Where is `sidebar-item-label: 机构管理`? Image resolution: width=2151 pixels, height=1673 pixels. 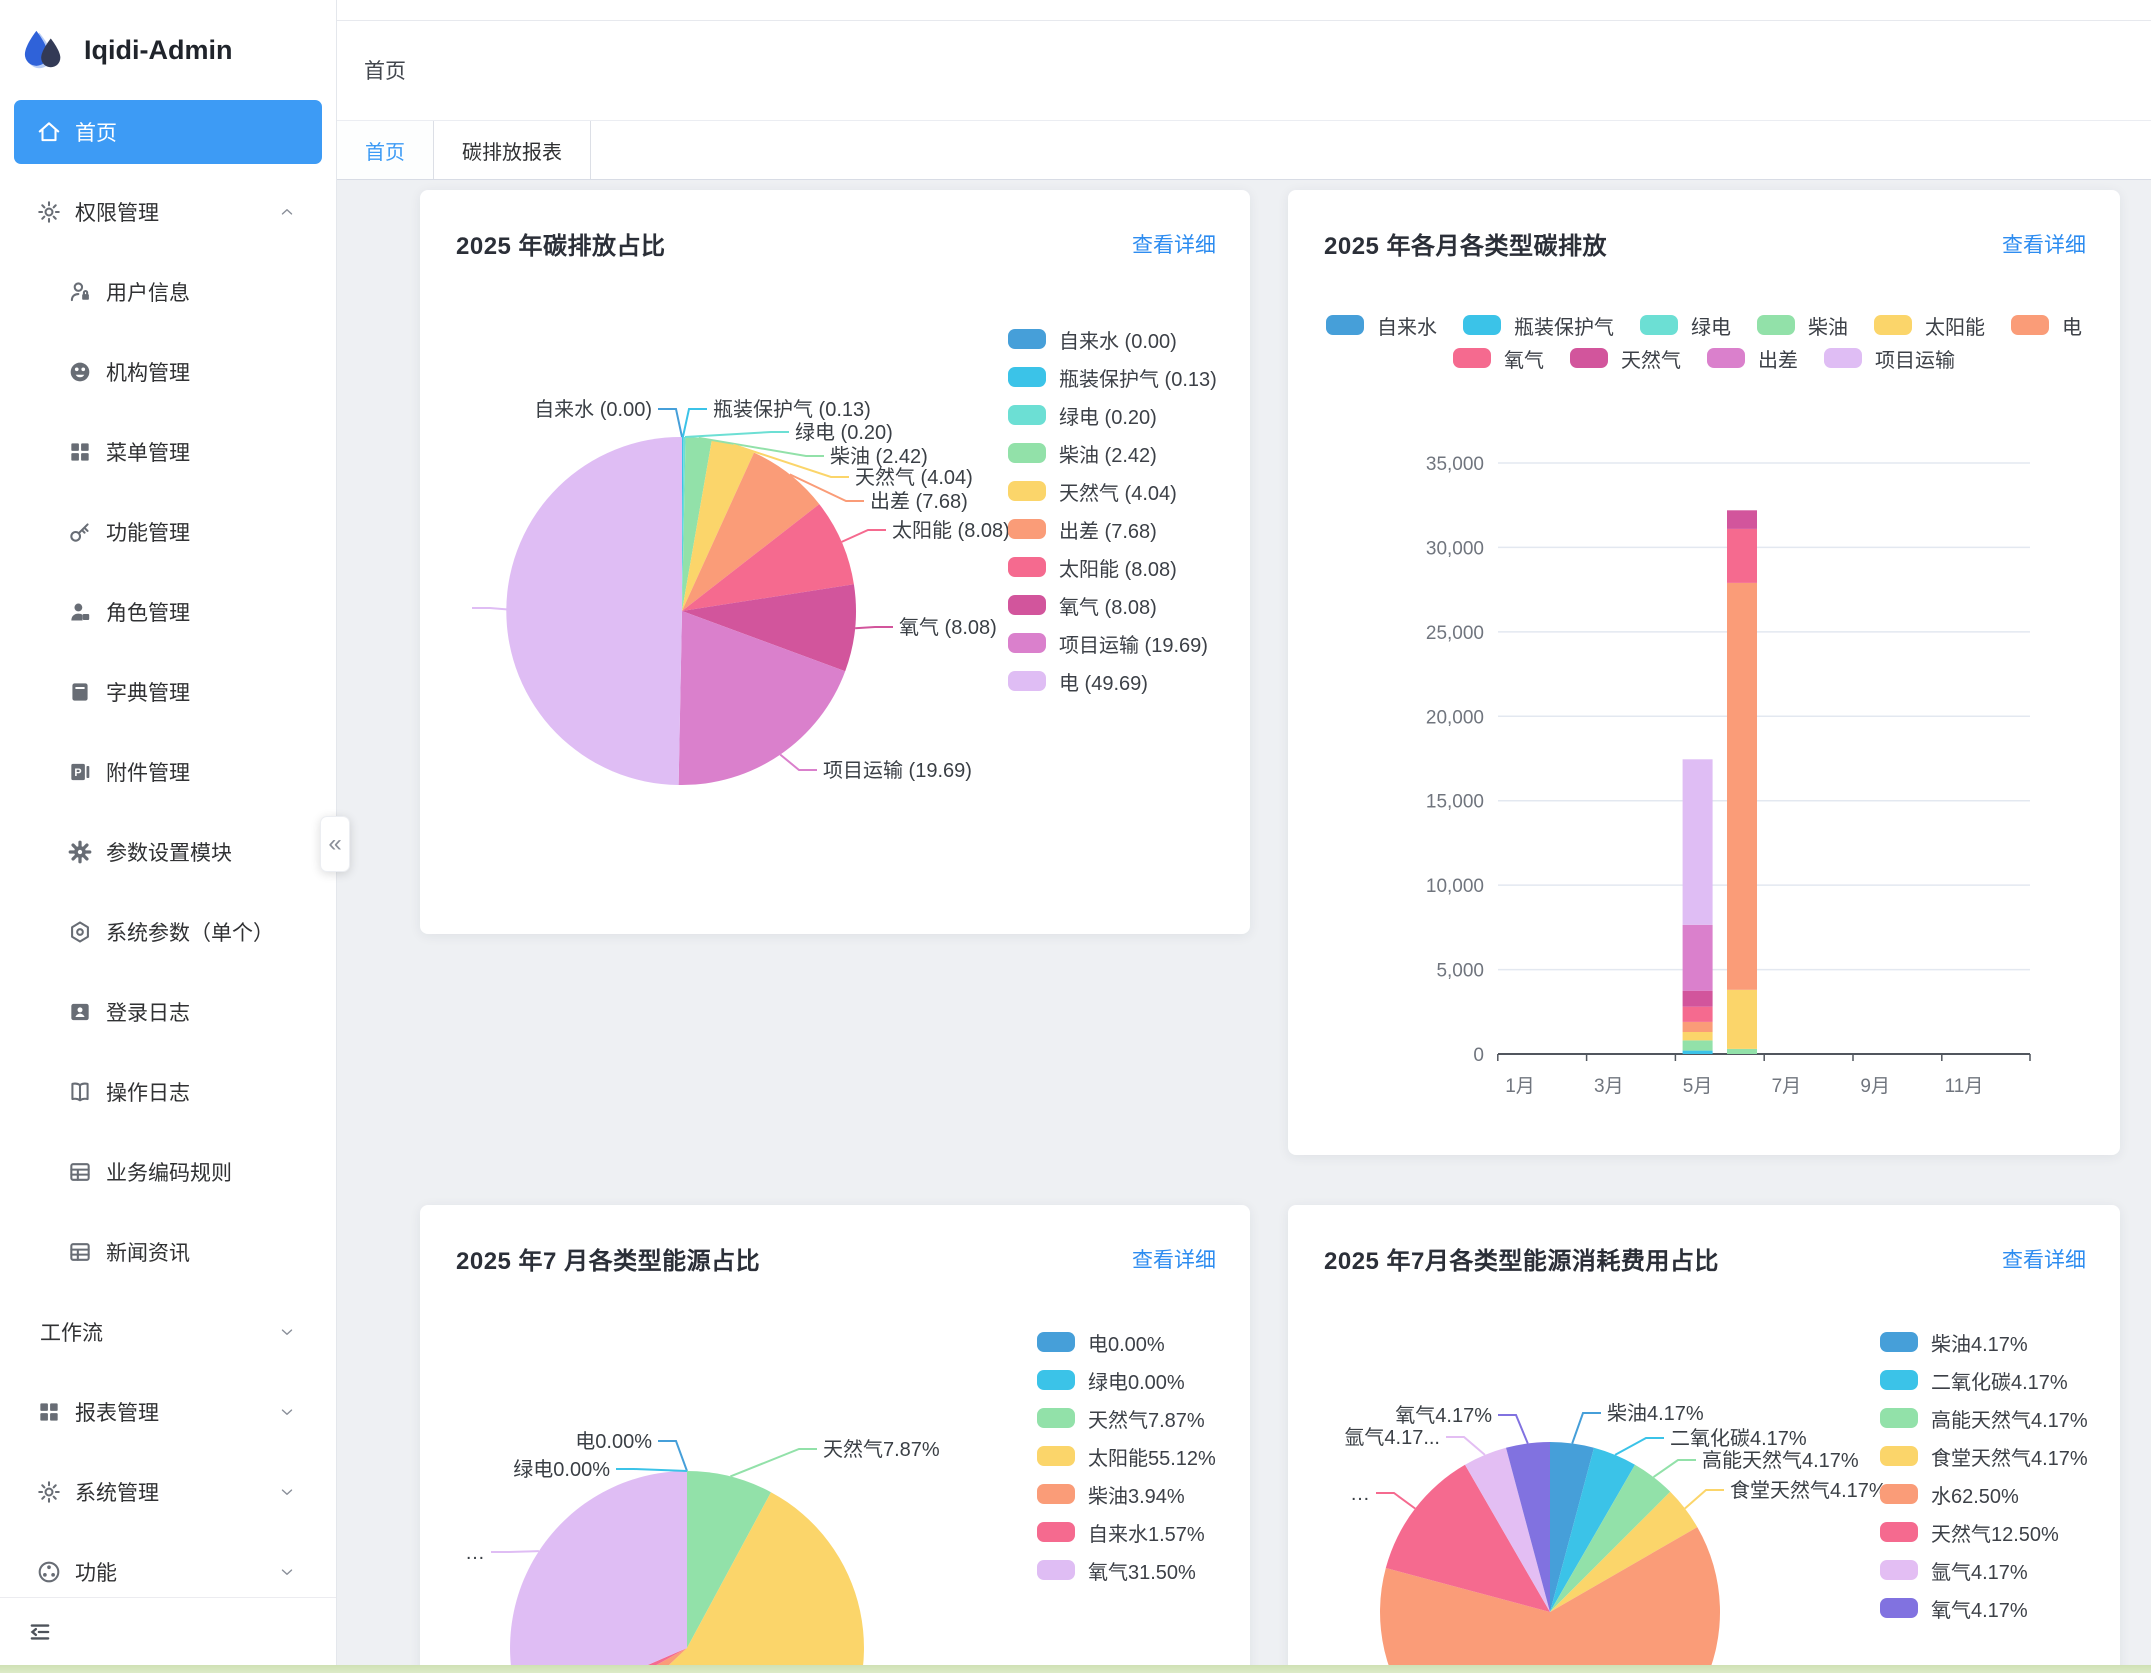
sidebar-item-label: 机构管理 is located at coordinates (148, 373).